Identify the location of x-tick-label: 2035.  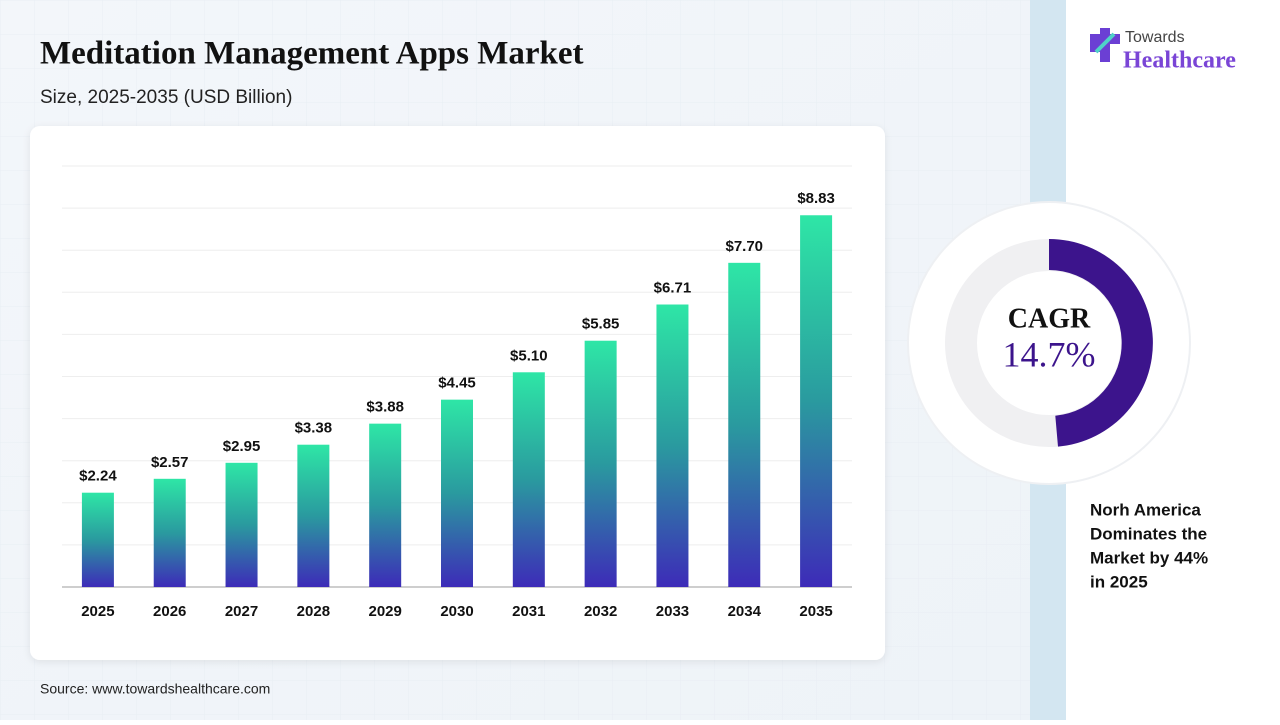
(815, 611).